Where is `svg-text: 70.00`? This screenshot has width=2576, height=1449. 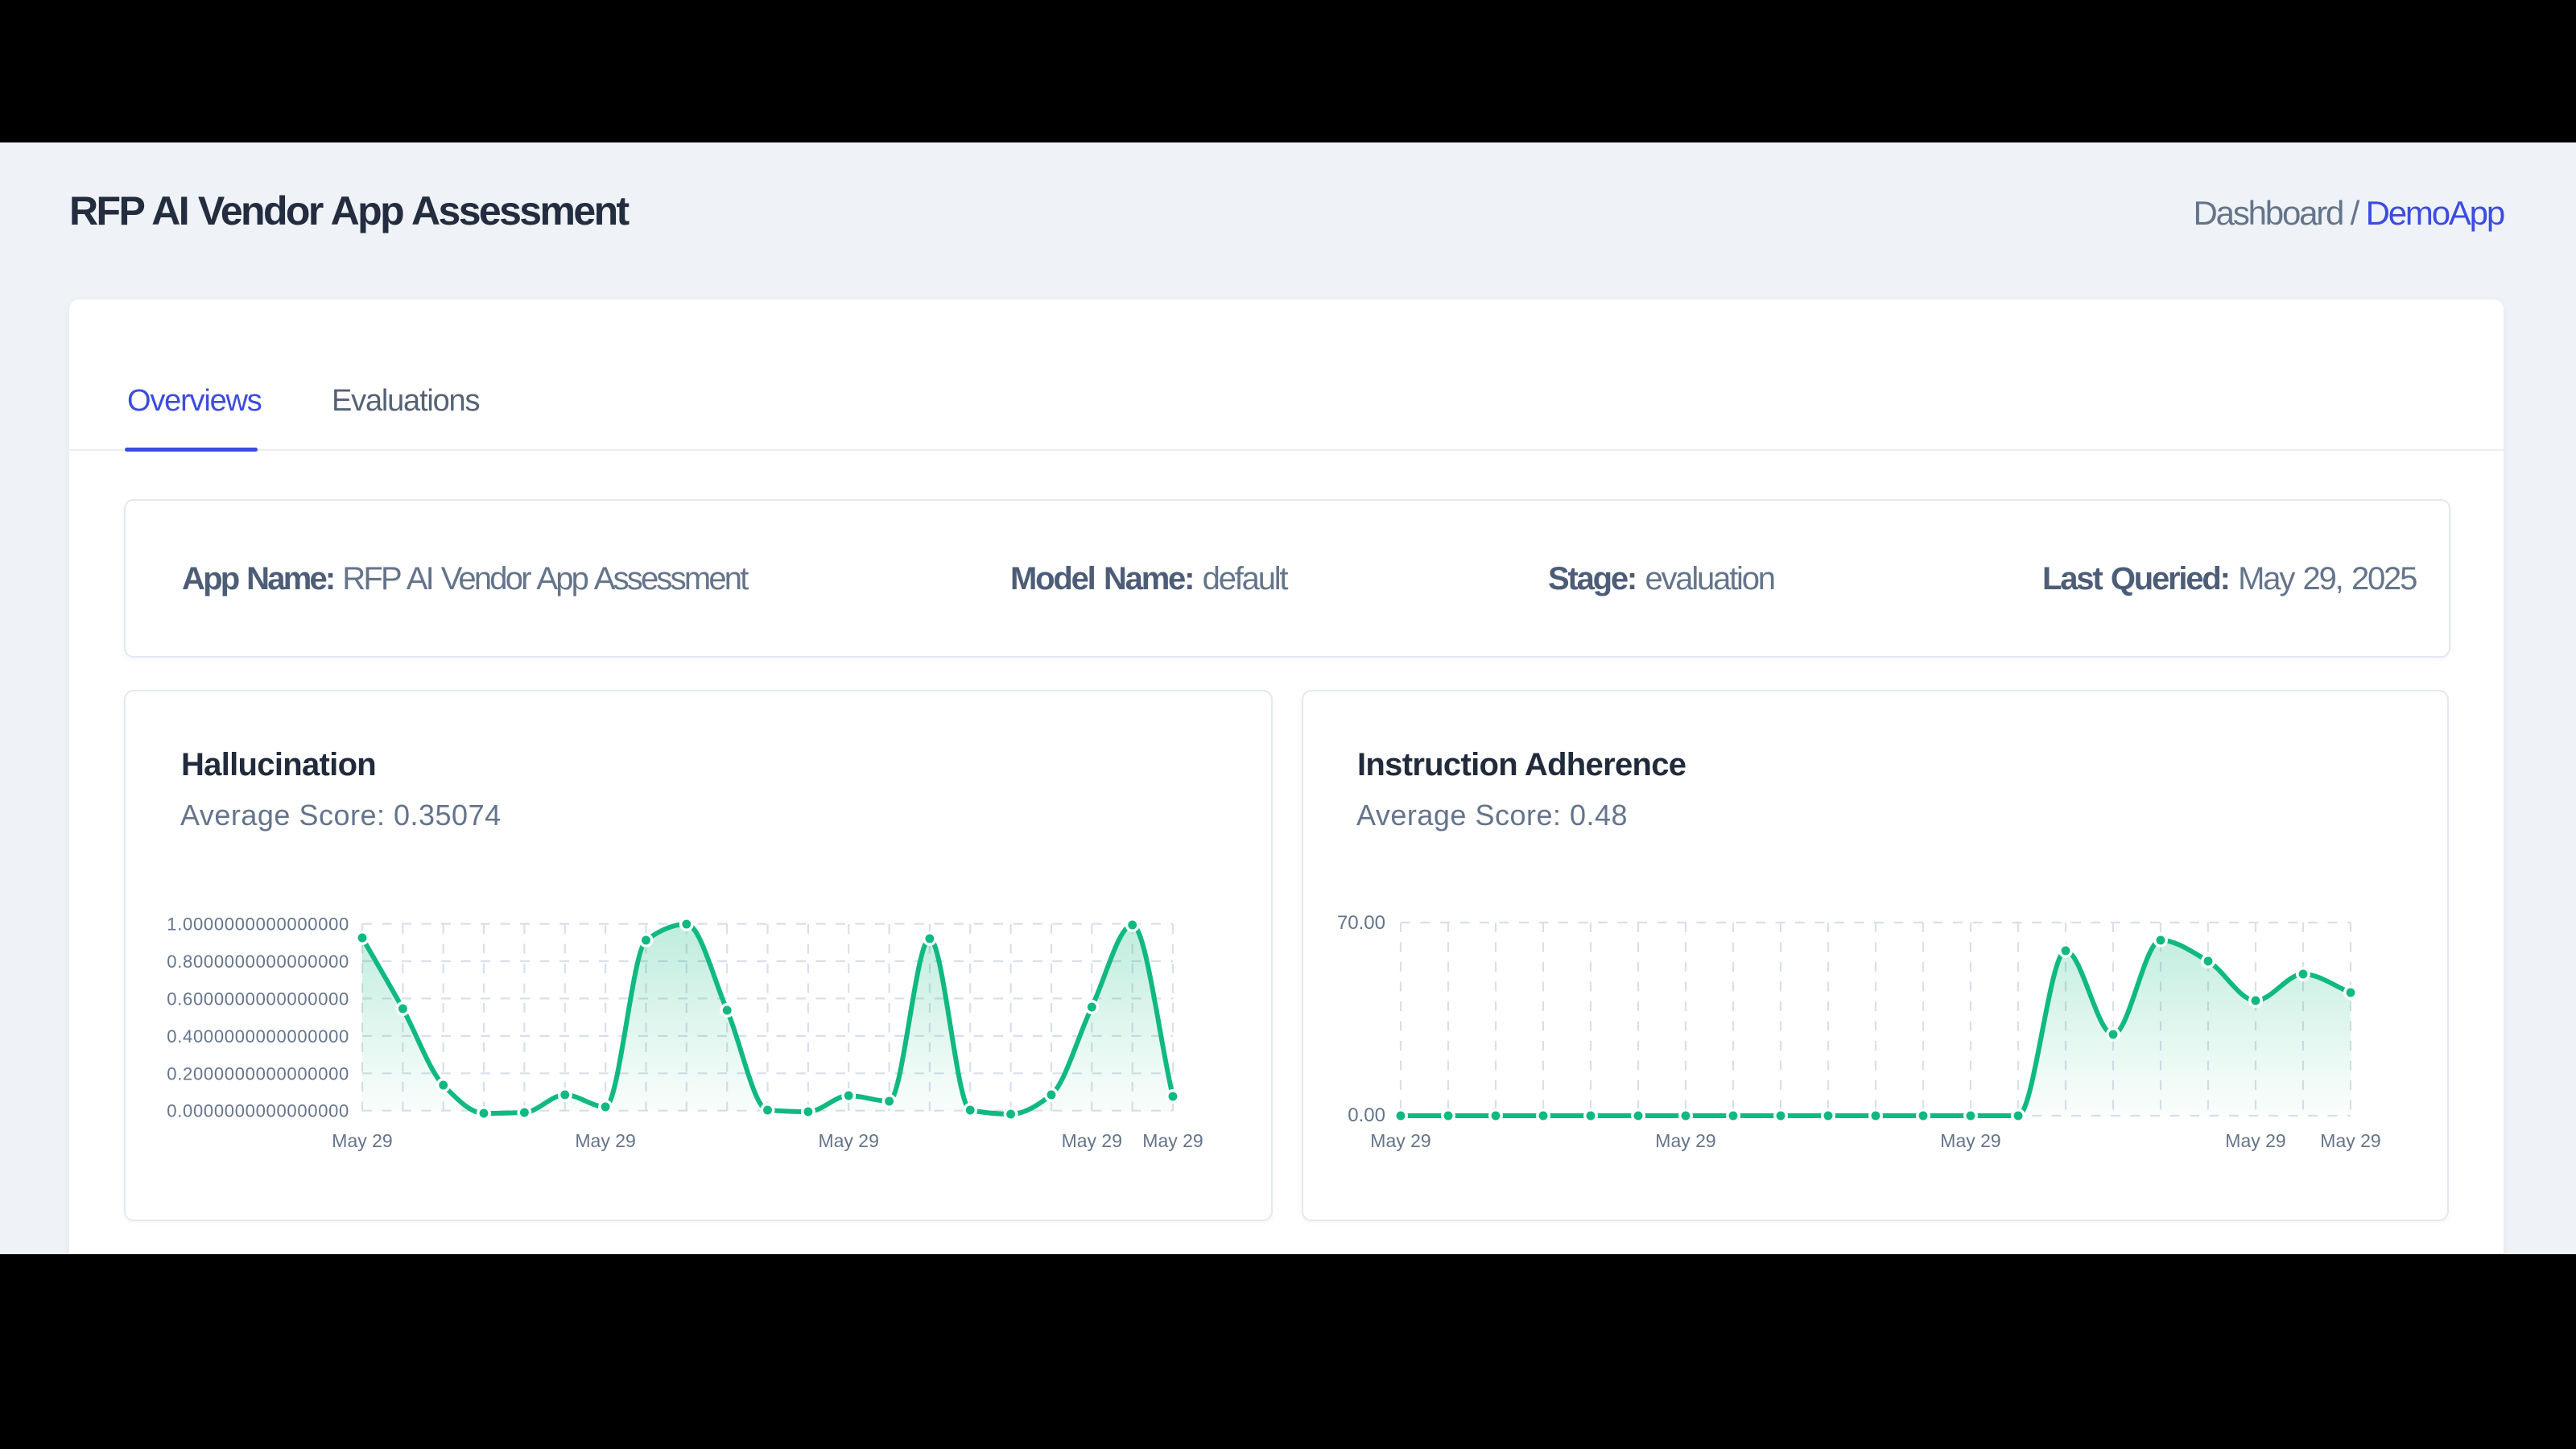 svg-text: 70.00 is located at coordinates (1361, 923).